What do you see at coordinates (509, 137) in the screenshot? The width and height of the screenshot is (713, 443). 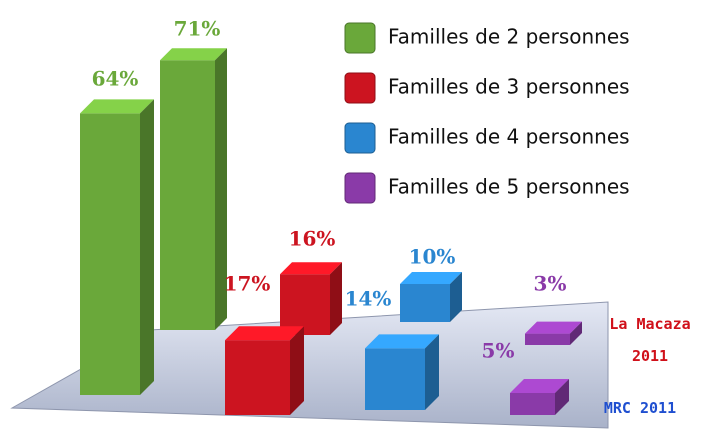 I see `legend-label: Familles de 4 personnes` at bounding box center [509, 137].